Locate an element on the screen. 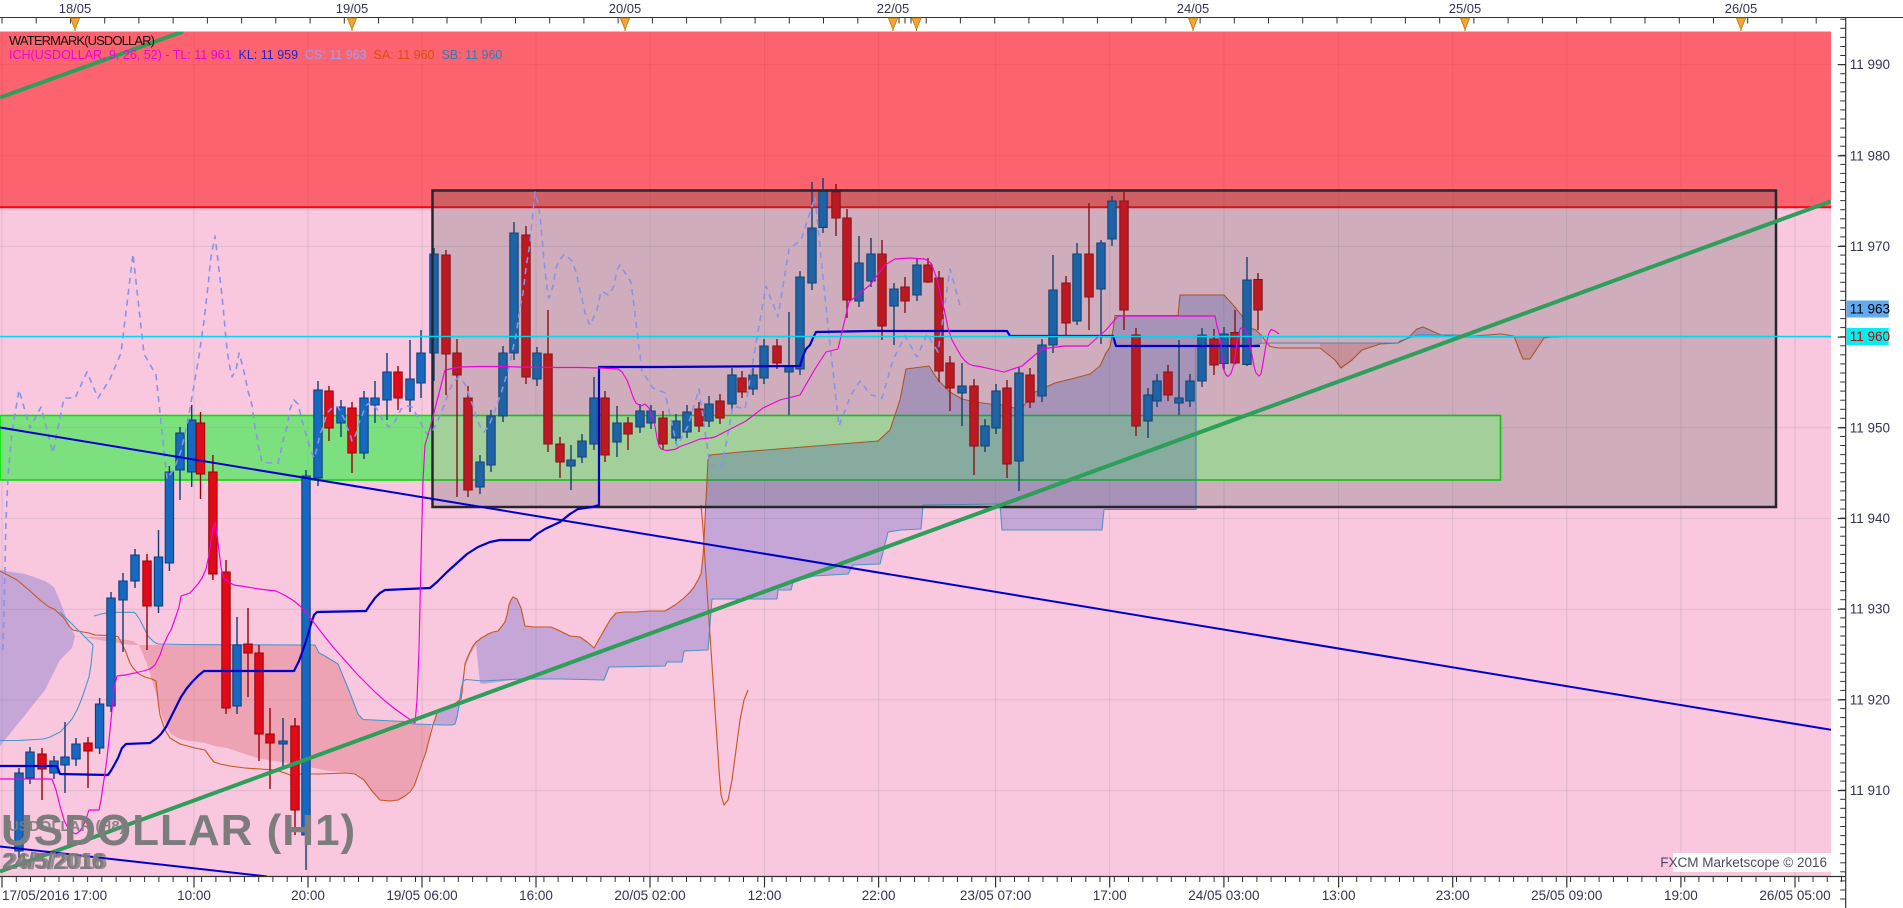 The height and width of the screenshot is (908, 1903). svg-text: 12:00 is located at coordinates (765, 895).